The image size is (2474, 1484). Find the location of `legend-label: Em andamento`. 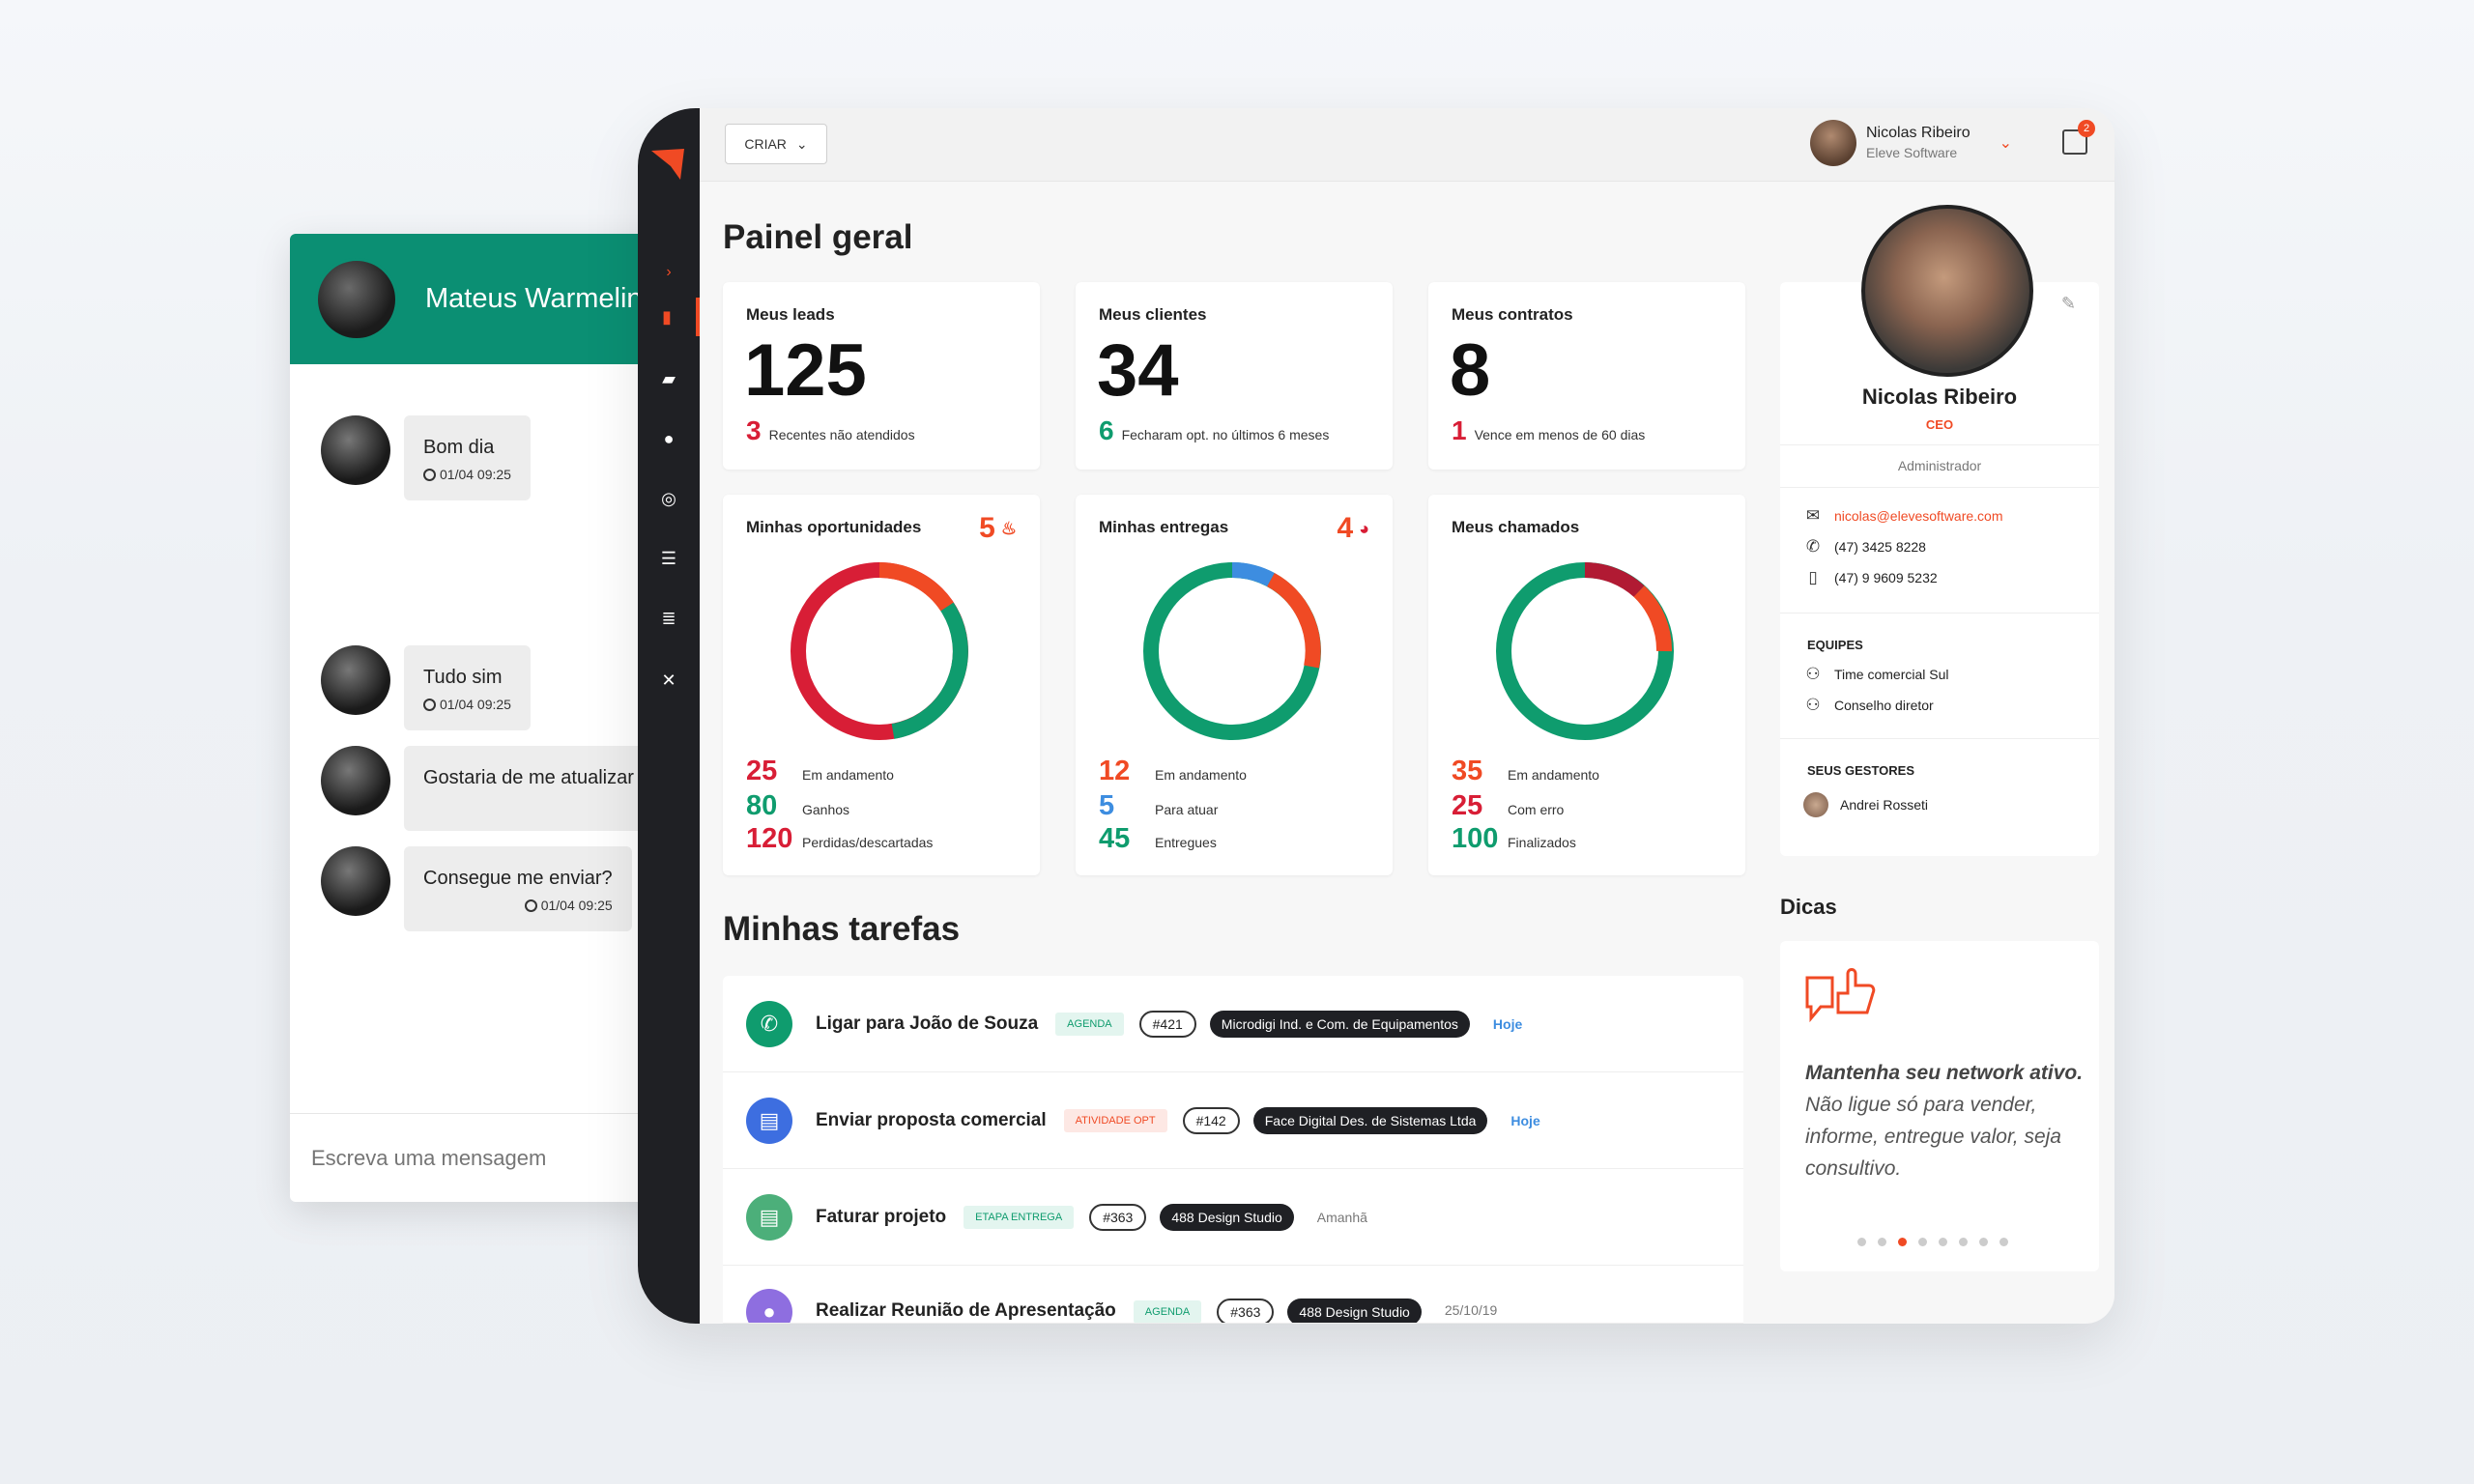

legend-label: Em andamento is located at coordinates (848, 775).